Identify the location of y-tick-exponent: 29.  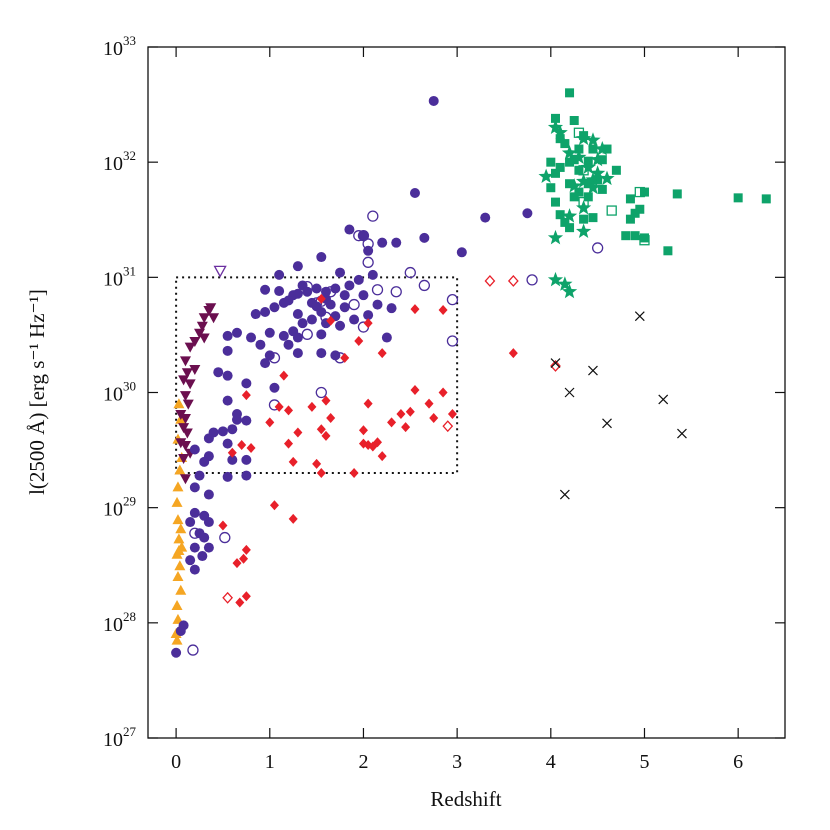
(129, 501).